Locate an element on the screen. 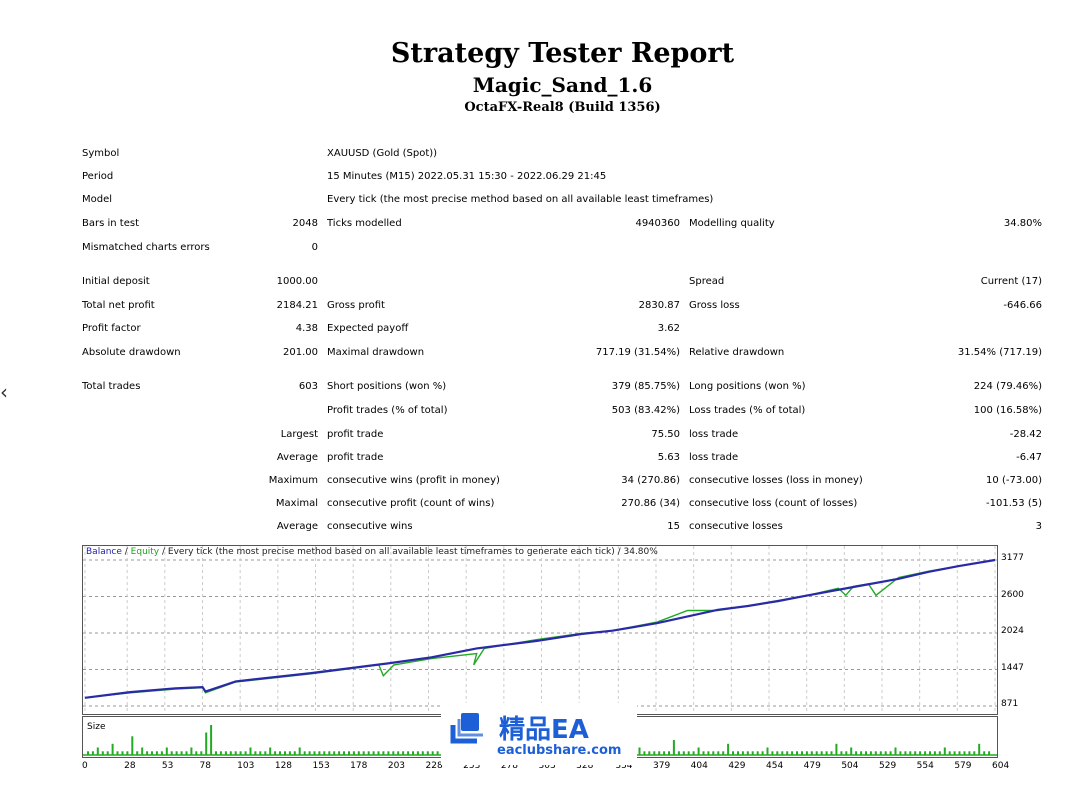 This screenshot has width=1079, height=791. x-tick-label: 0 is located at coordinates (85, 766).